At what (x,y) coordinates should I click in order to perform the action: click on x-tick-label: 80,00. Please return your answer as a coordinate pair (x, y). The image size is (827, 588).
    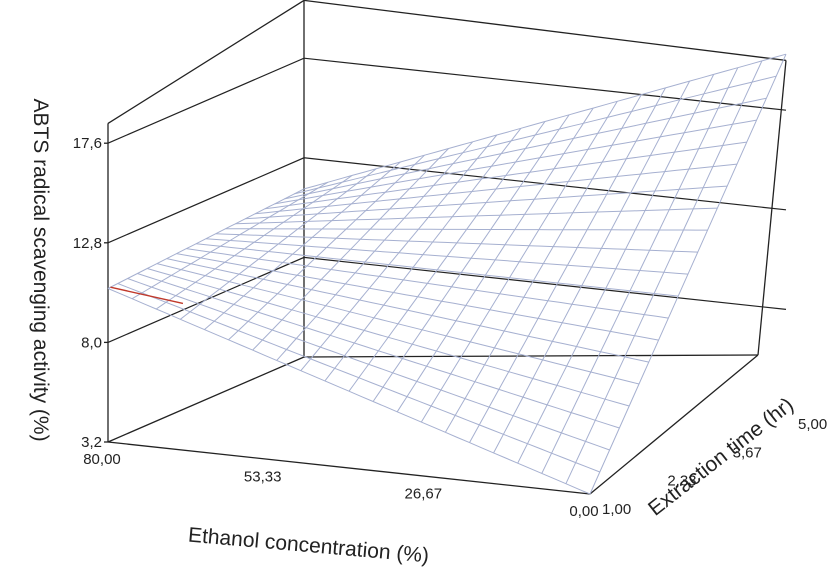
    Looking at the image, I should click on (102, 459).